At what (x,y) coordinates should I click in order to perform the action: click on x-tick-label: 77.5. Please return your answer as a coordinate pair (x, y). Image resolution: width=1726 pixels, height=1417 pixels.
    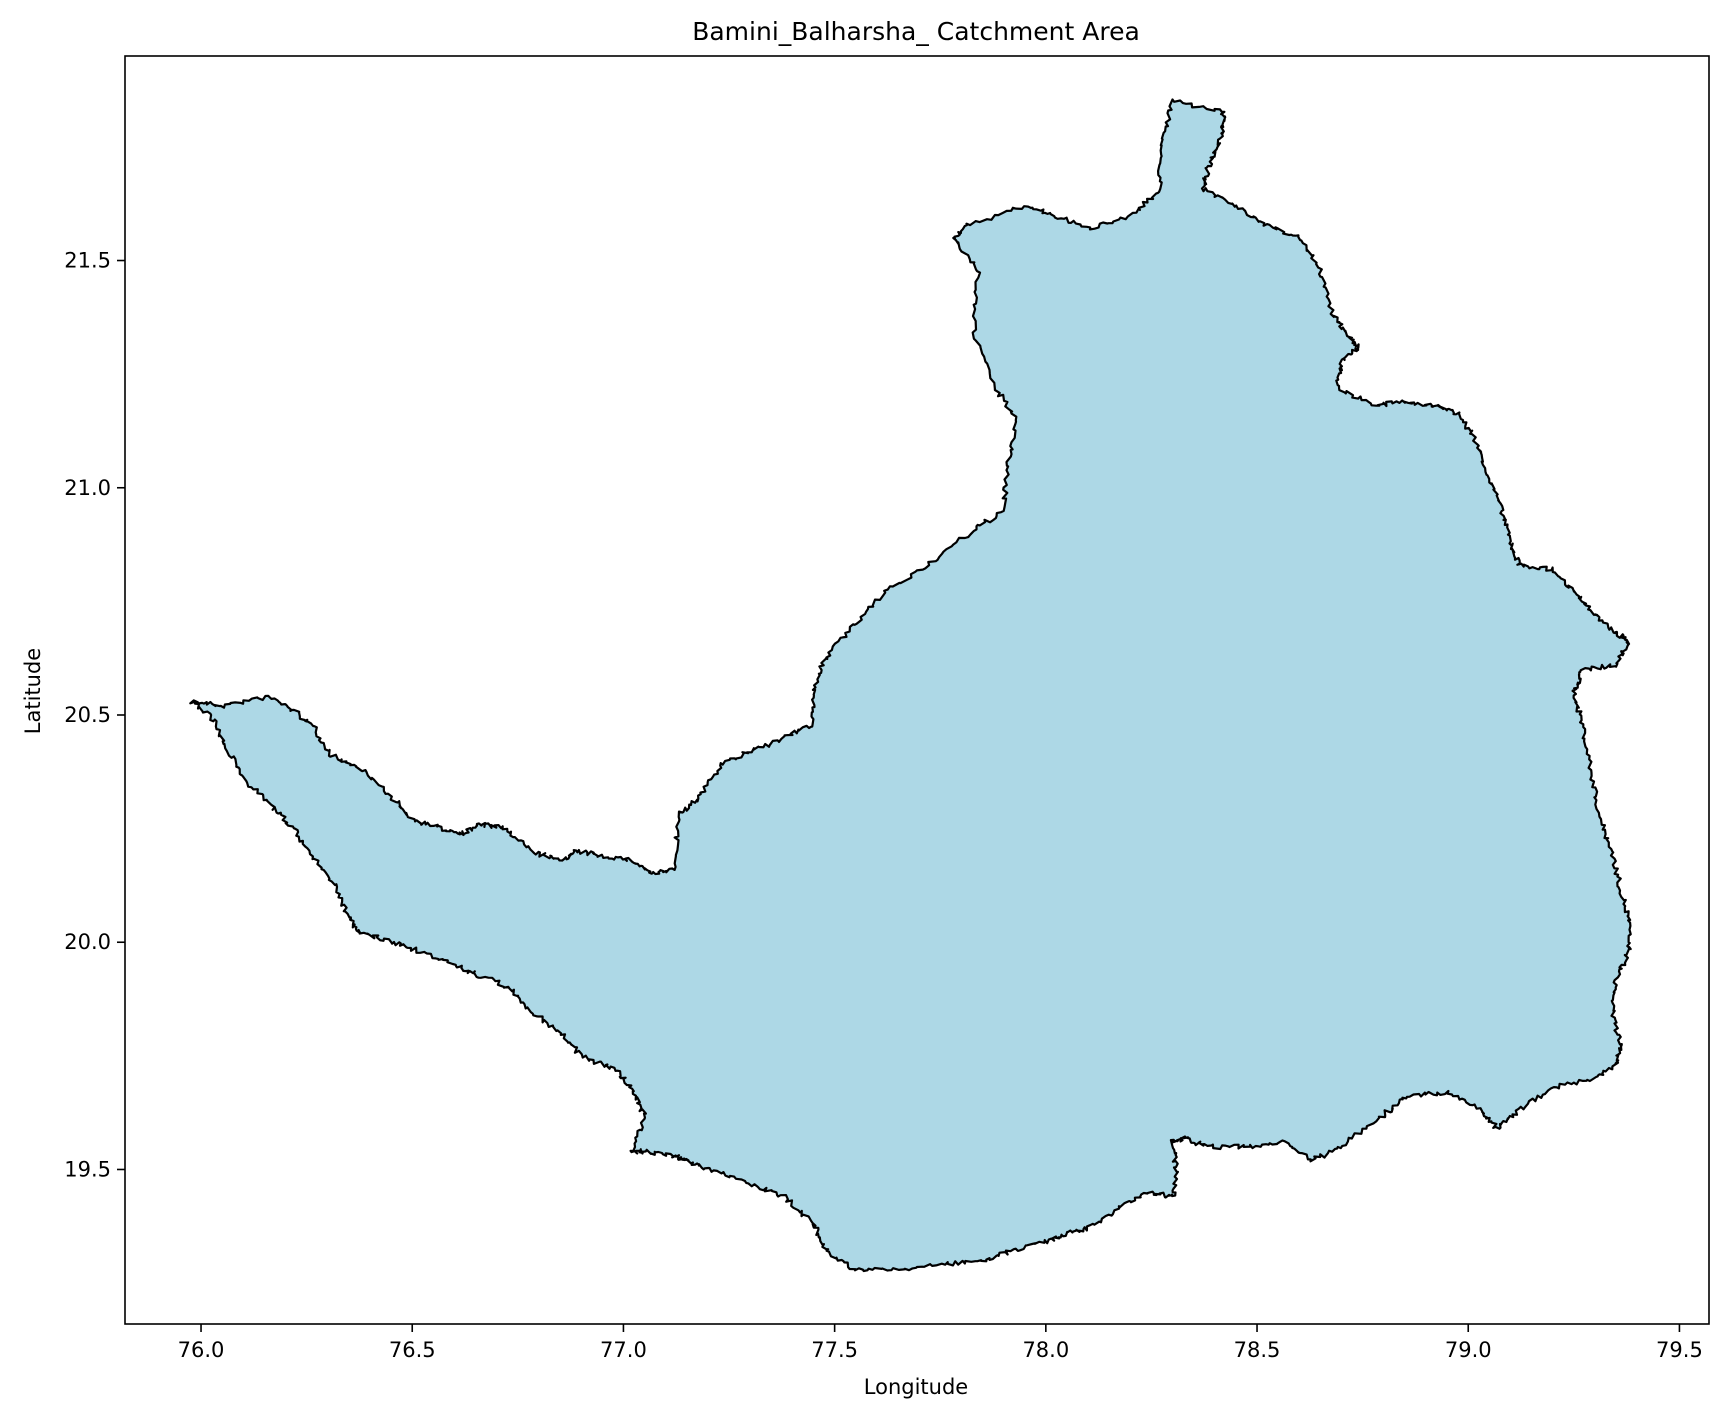
    Looking at the image, I should click on (834, 1350).